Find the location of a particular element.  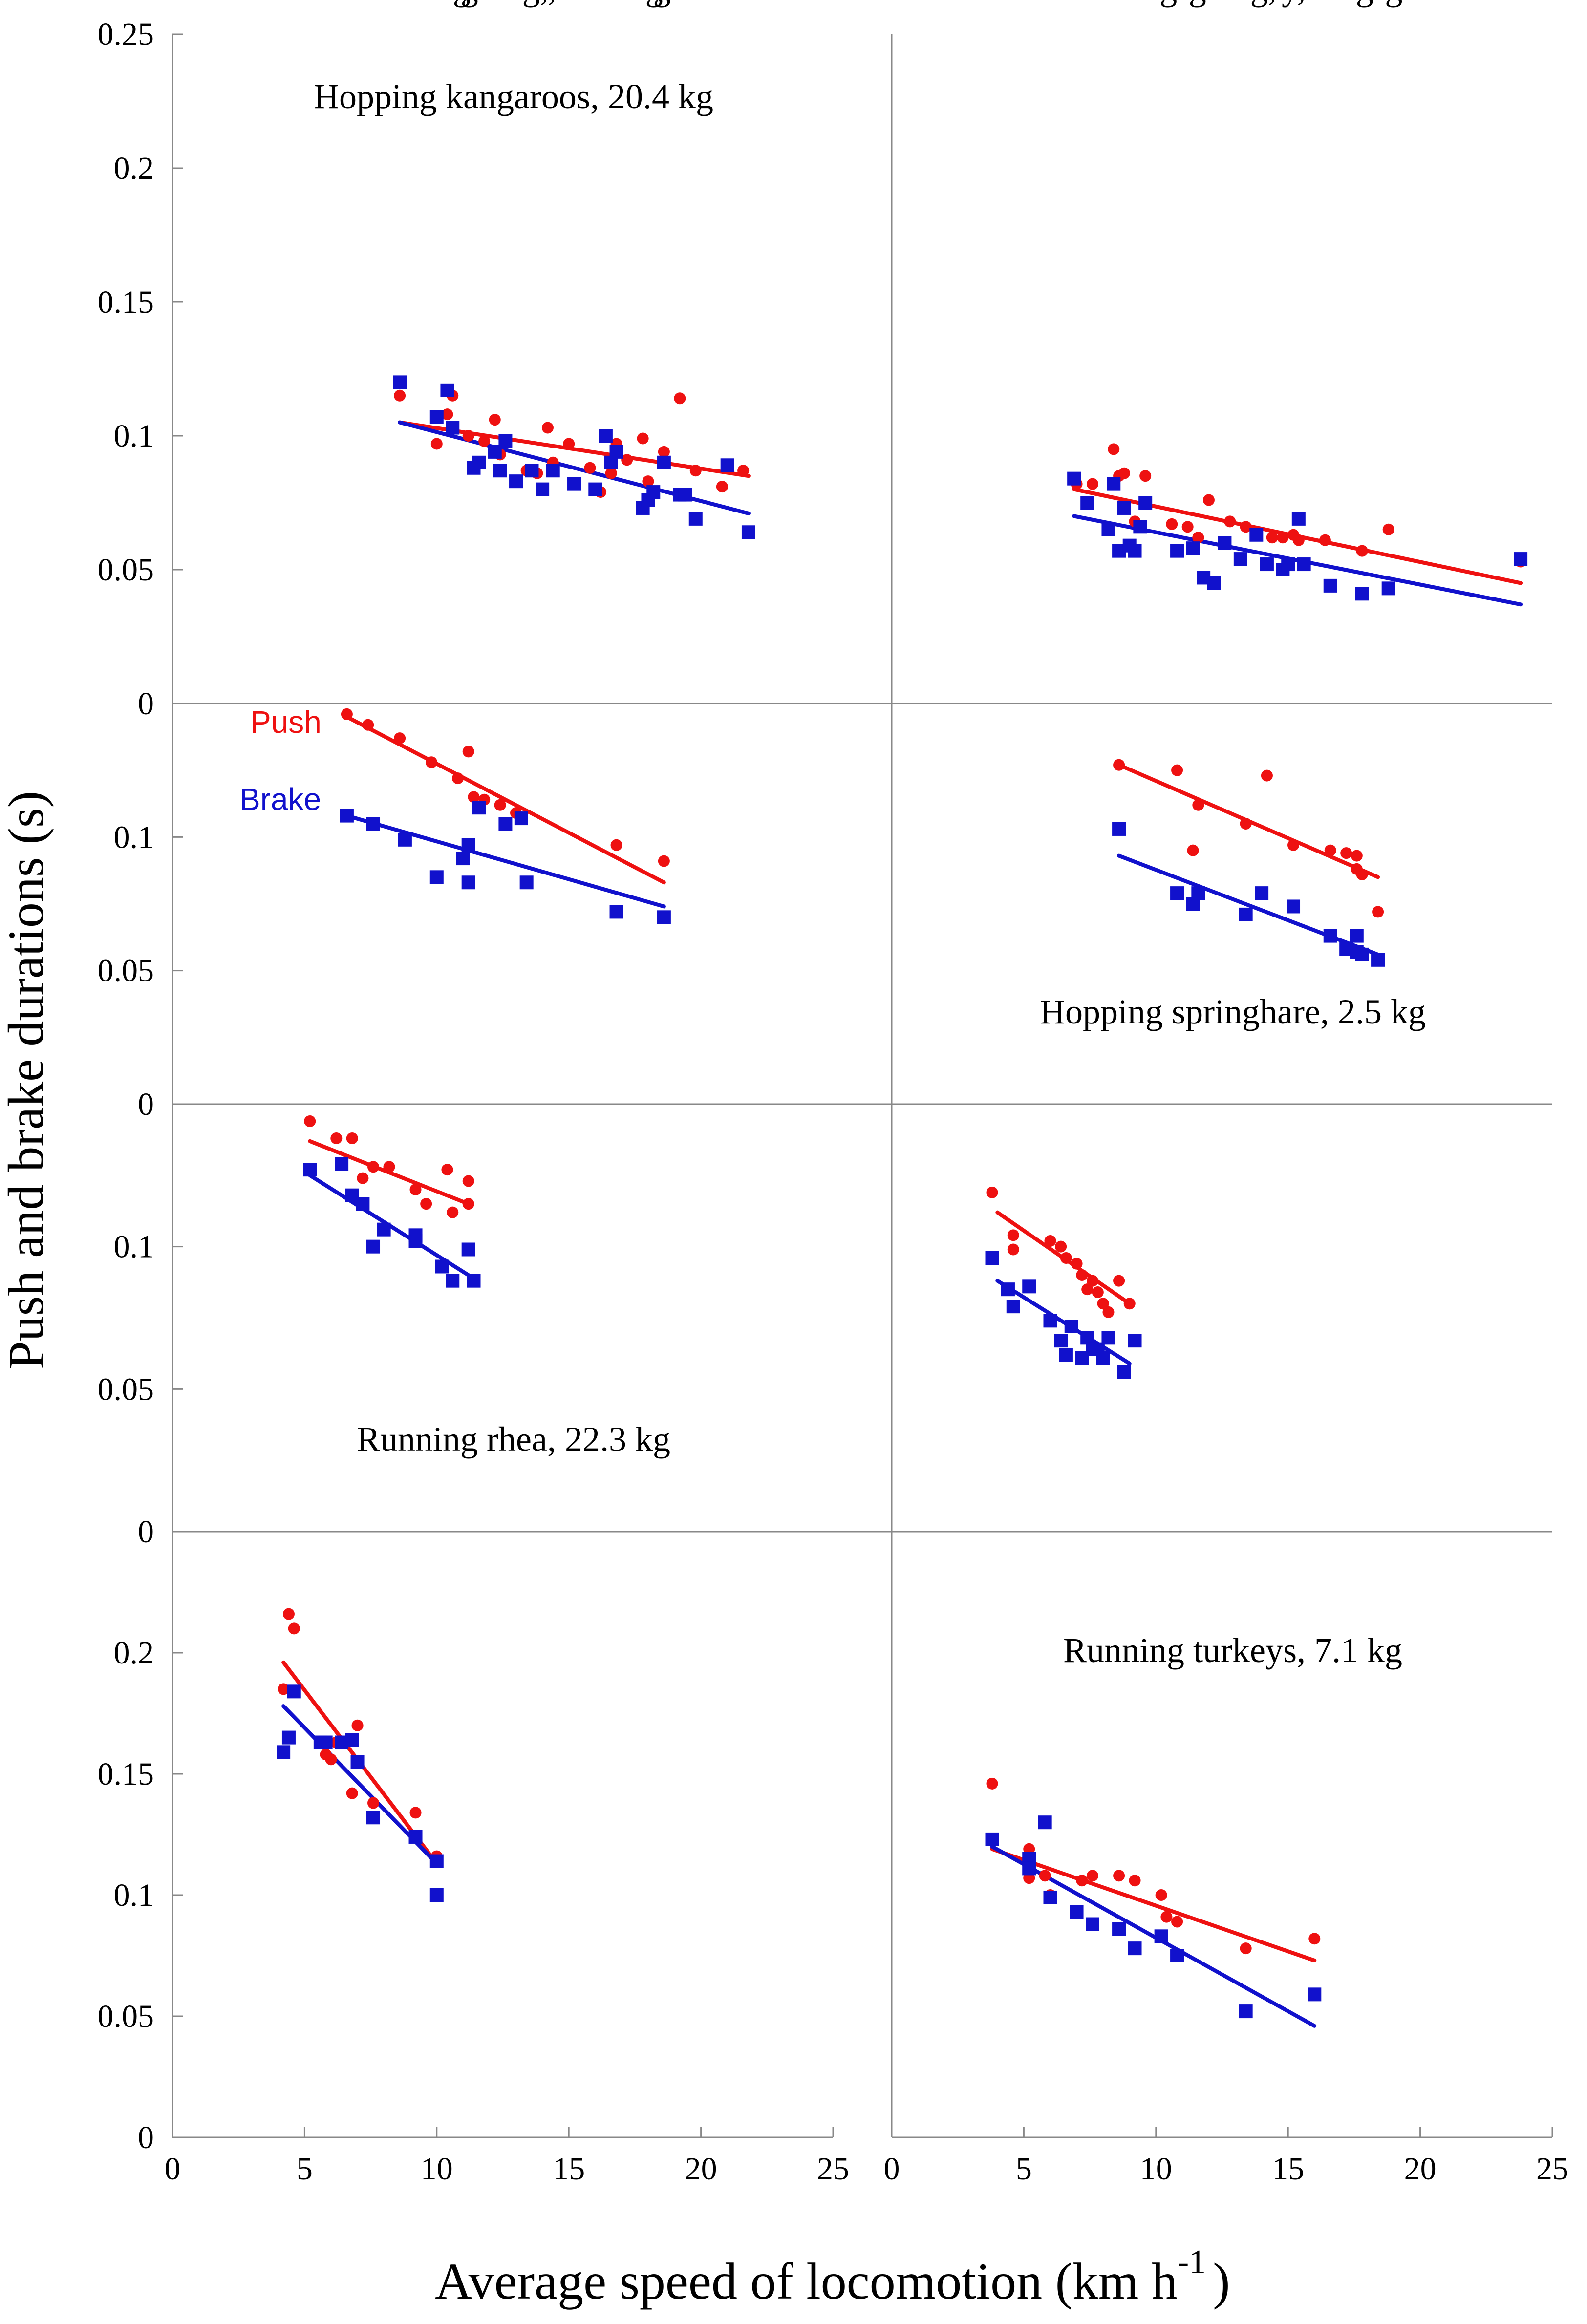

panel-4-brake-fit-line is located at coordinates (1248, 905).